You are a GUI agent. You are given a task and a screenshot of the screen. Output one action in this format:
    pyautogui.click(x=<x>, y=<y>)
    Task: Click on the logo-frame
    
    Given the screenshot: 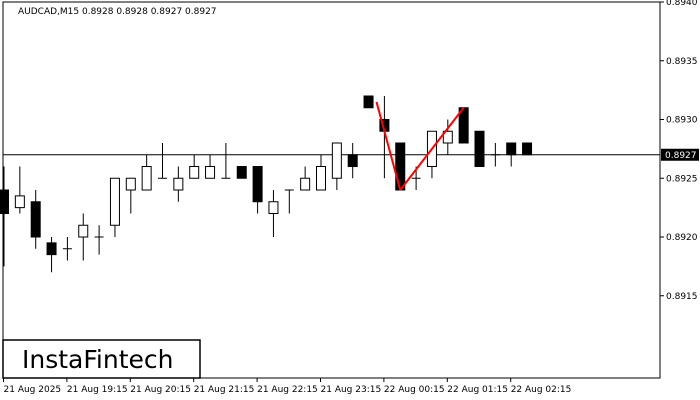 What is the action you would take?
    pyautogui.click(x=101, y=359)
    